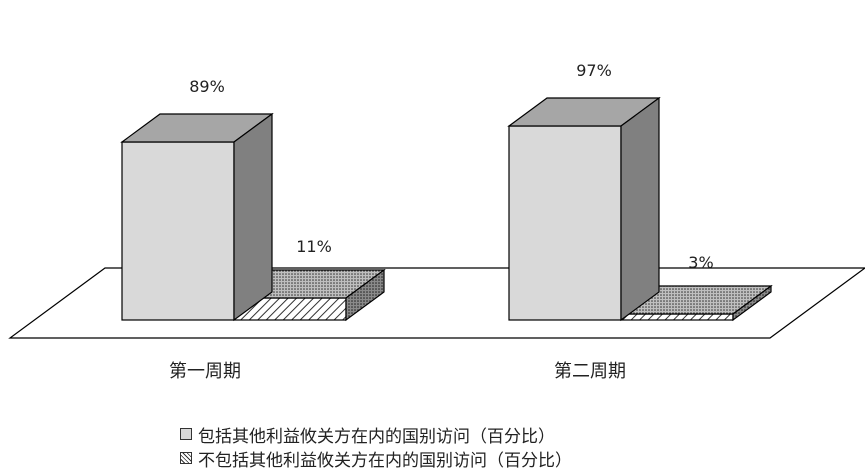 The image size is (865, 471). I want to click on data-label-series2-2: 3%, so click(700, 262).